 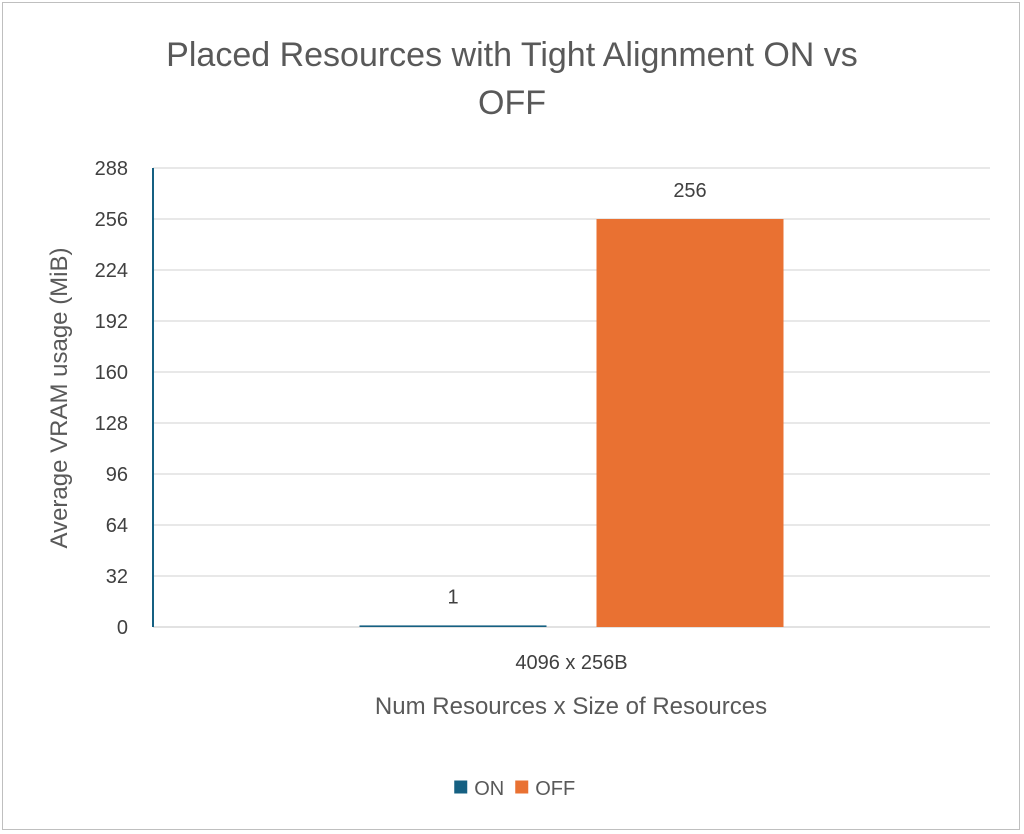 What do you see at coordinates (111, 373) in the screenshot?
I see `y-tick-label: 160` at bounding box center [111, 373].